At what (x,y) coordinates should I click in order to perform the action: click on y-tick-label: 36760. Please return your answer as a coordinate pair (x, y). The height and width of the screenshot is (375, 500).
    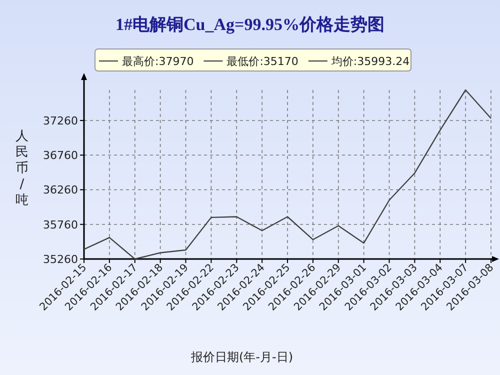
    Looking at the image, I should click on (60, 155).